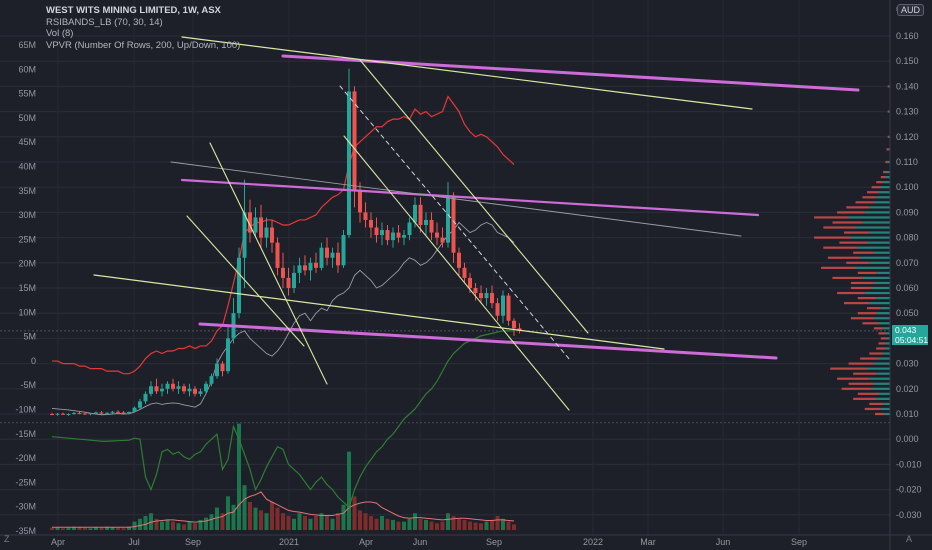  I want to click on legend-rsibands: RSIBANDS_LB (70, 30, 14), so click(104, 22).